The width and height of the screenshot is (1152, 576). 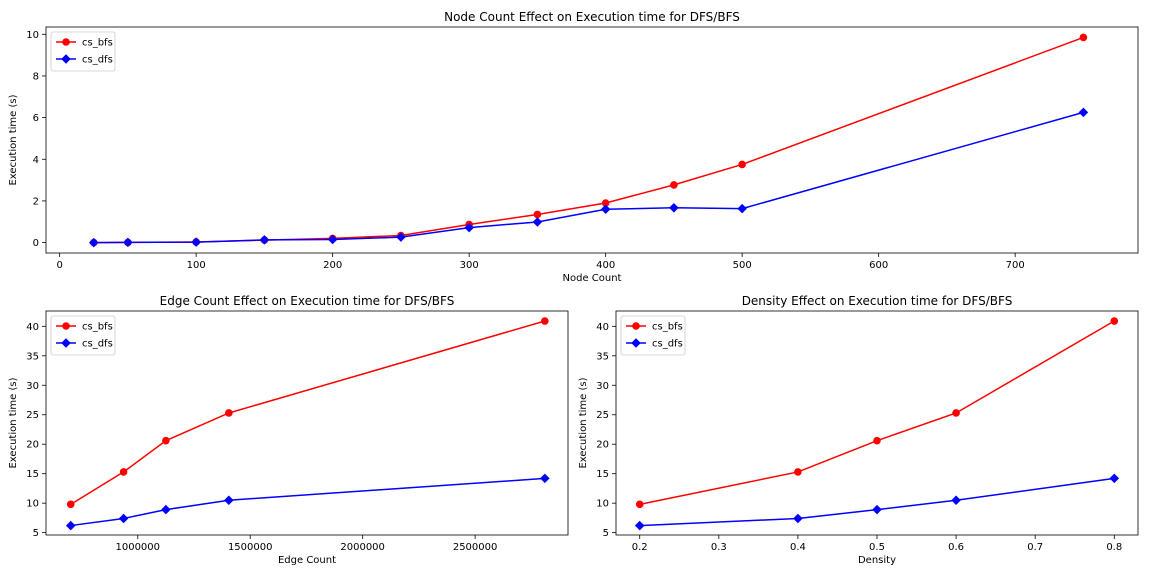 What do you see at coordinates (1114, 547) in the screenshot?
I see `x-tick-label: 0.8` at bounding box center [1114, 547].